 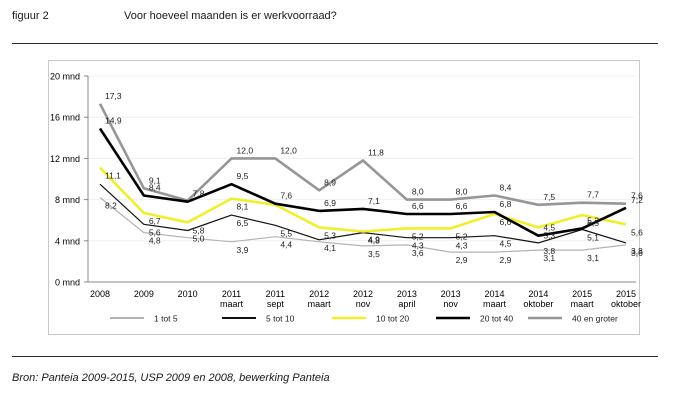 I want to click on data-label: 8,2, so click(x=111, y=206).